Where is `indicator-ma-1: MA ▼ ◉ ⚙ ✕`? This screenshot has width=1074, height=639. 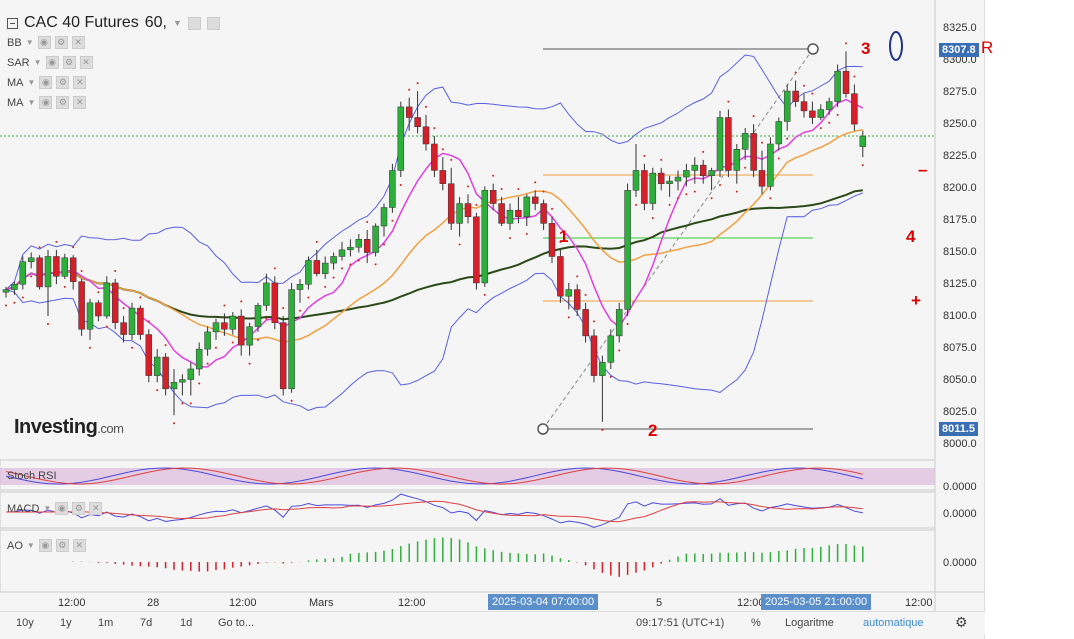 indicator-ma-1: MA ▼ ◉ ⚙ ✕ is located at coordinates (47, 82).